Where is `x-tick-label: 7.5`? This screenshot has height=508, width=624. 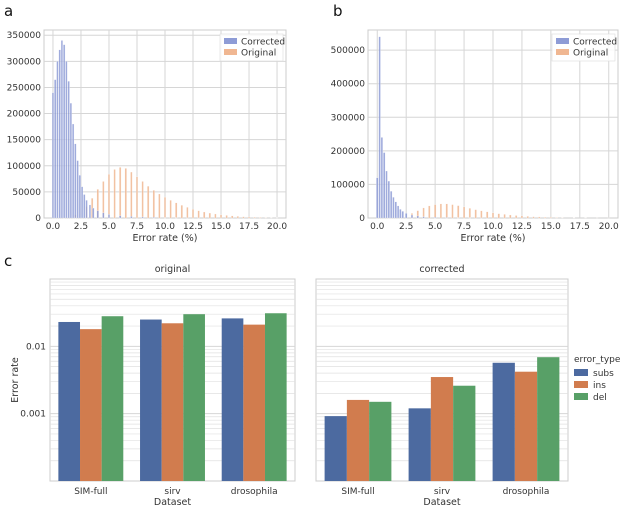
x-tick-label: 7.5 is located at coordinates (464, 227).